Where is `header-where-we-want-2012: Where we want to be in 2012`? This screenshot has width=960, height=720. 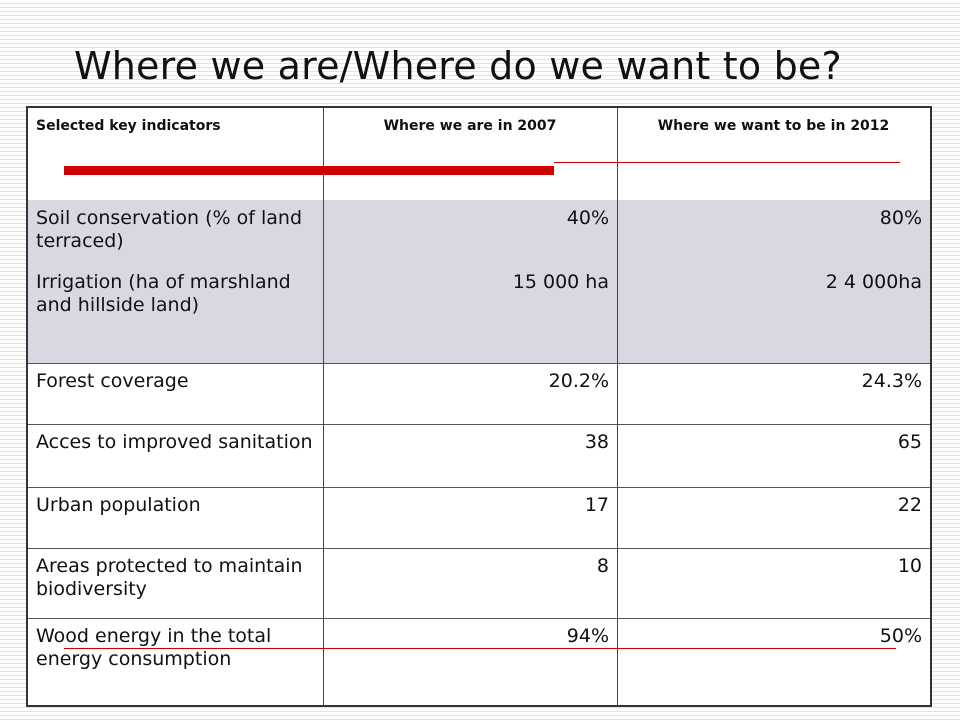
header-where-we-want-2012: Where we want to be in 2012 is located at coordinates (773, 126).